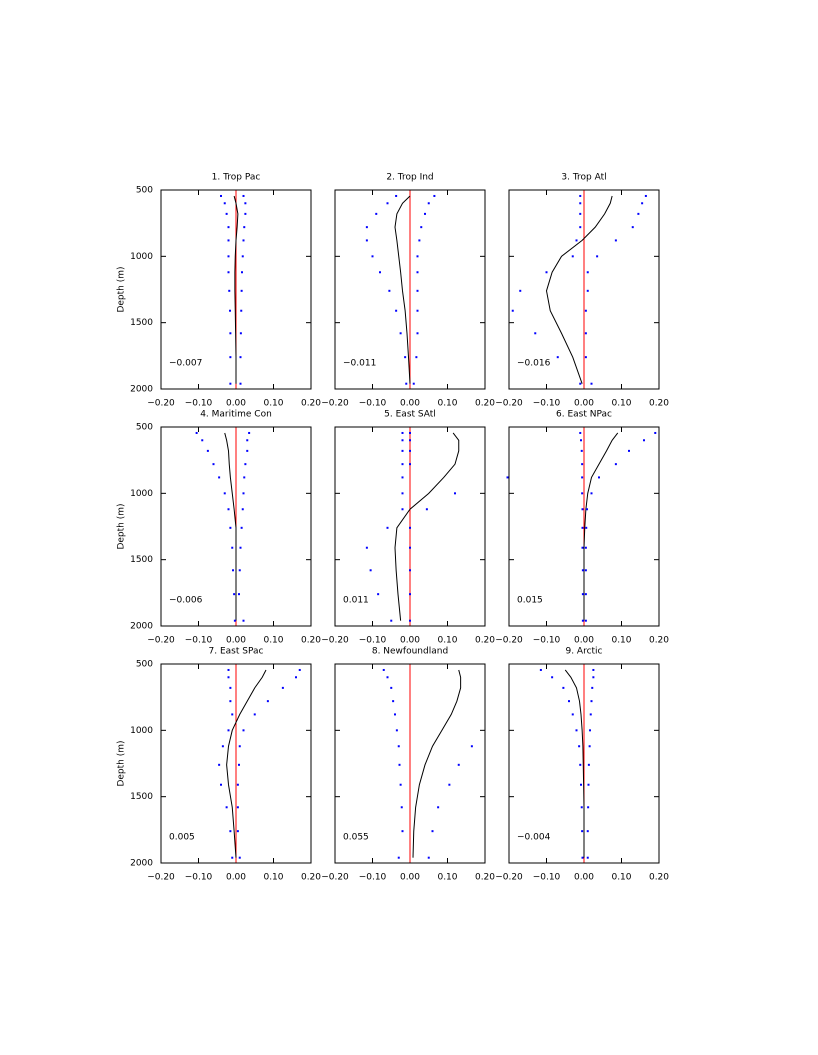 This screenshot has height=1055, width=818. I want to click on panel-title: 4. Maritime Con, so click(236, 415).